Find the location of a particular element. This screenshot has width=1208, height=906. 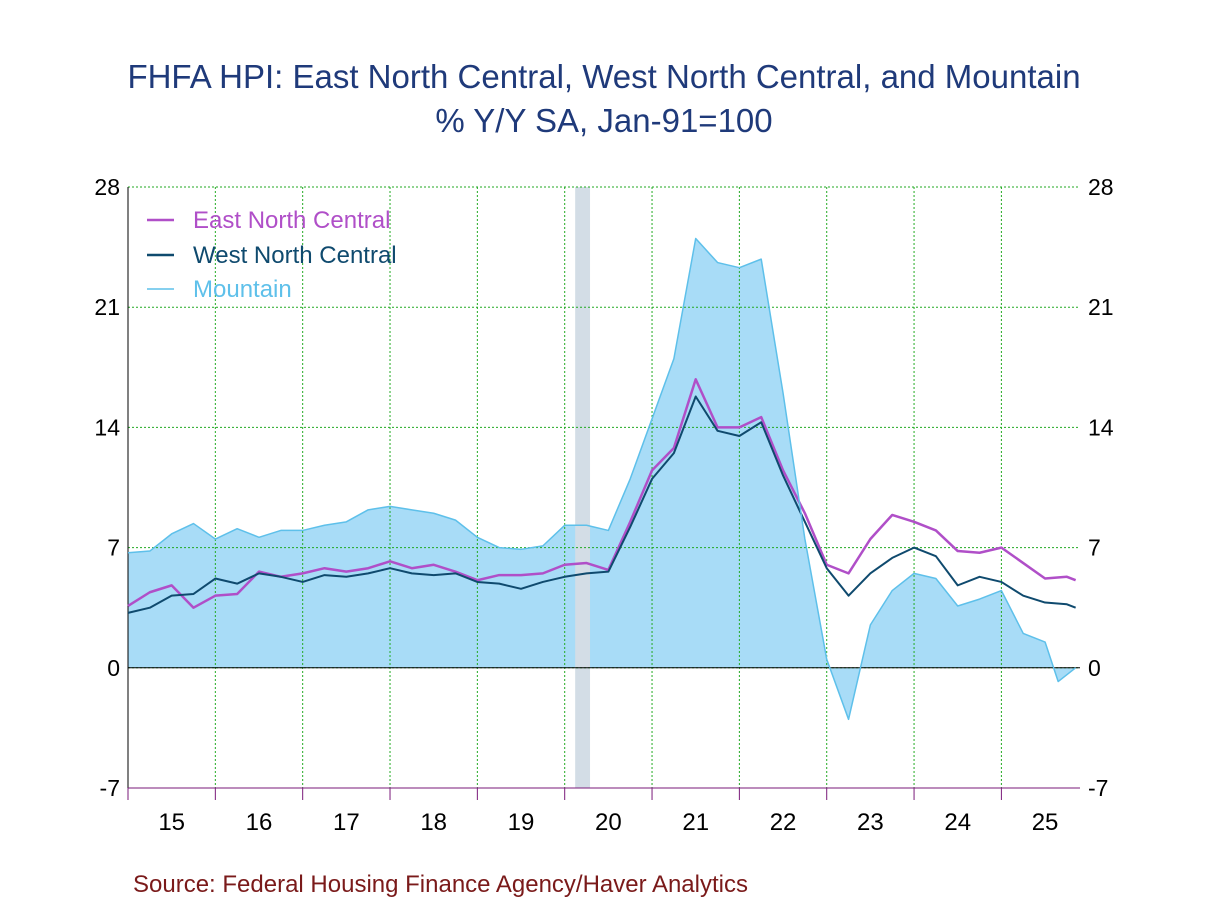

y-tick-label-right: 14 is located at coordinates (1101, 427).